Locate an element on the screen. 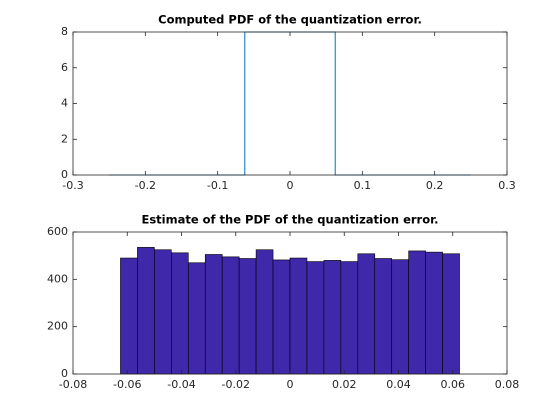 This screenshot has height=420, width=560. x-tick-label: -0.2 is located at coordinates (145, 185).